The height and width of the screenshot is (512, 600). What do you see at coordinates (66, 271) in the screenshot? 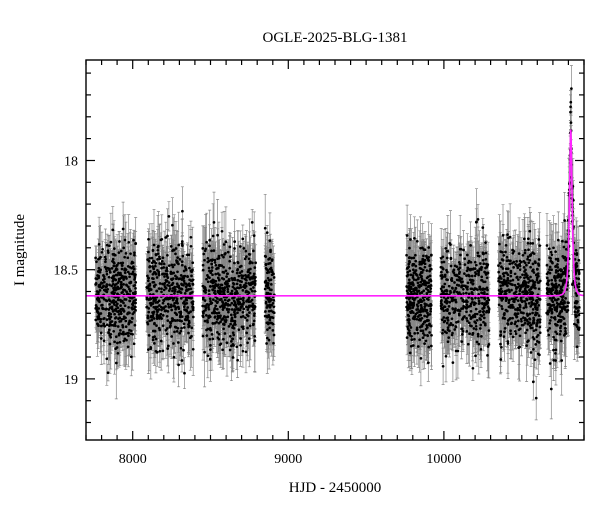
I see `y-tick-label-18-5: 18.5` at bounding box center [66, 271].